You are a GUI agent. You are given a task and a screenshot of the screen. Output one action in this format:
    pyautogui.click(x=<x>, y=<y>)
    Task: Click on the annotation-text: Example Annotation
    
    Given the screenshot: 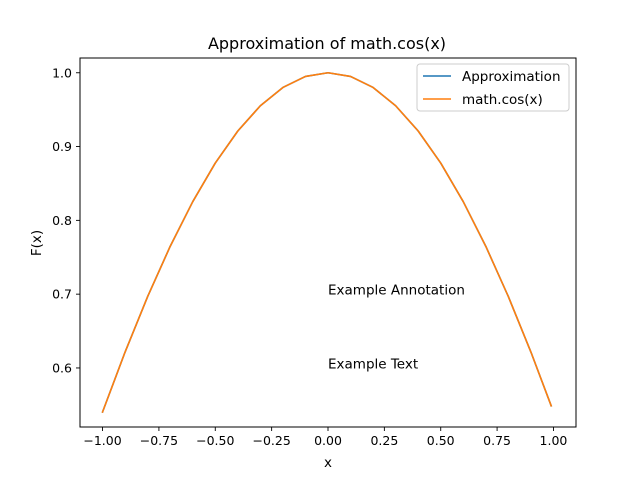 What is the action you would take?
    pyautogui.click(x=396, y=291)
    